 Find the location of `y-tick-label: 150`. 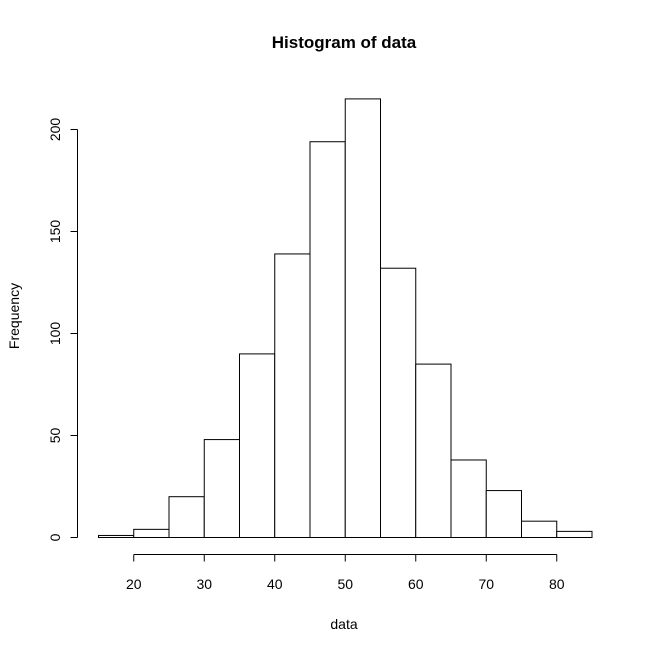

y-tick-label: 150 is located at coordinates (55, 232).